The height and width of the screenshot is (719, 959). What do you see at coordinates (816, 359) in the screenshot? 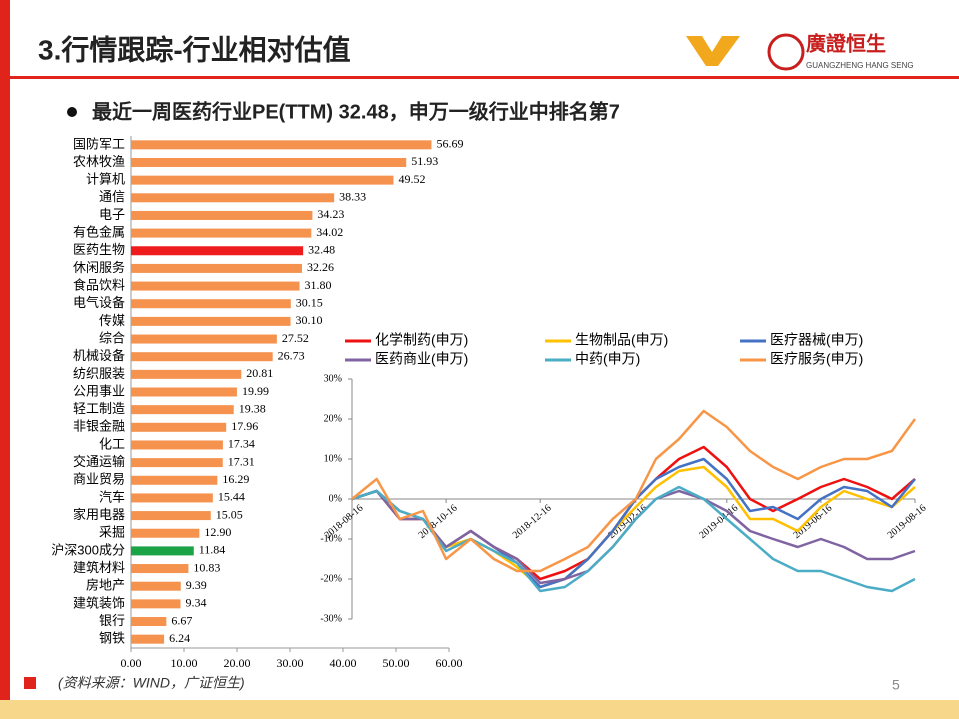
I see `legend-label: 医疗服务(申万)` at bounding box center [816, 359].